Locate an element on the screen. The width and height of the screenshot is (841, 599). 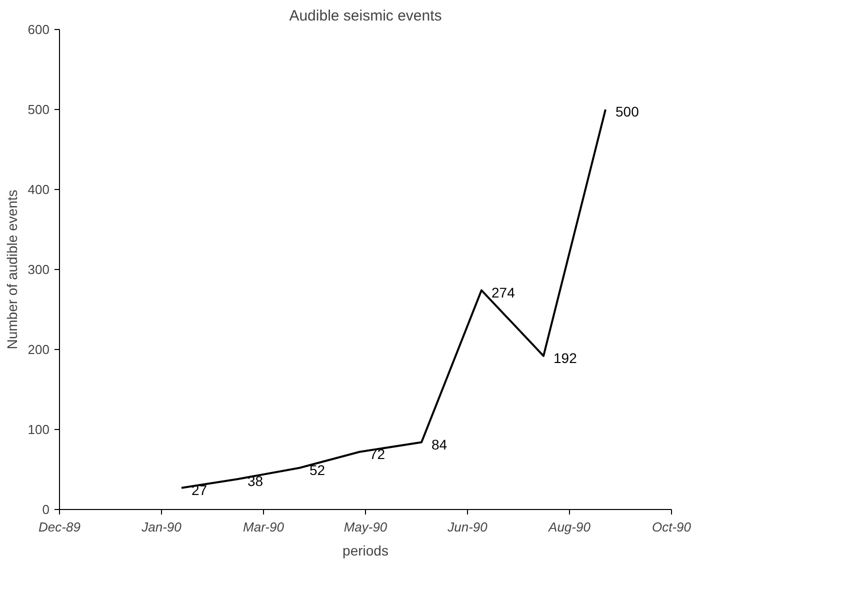
y-tick-label: 100 is located at coordinates (39, 429).